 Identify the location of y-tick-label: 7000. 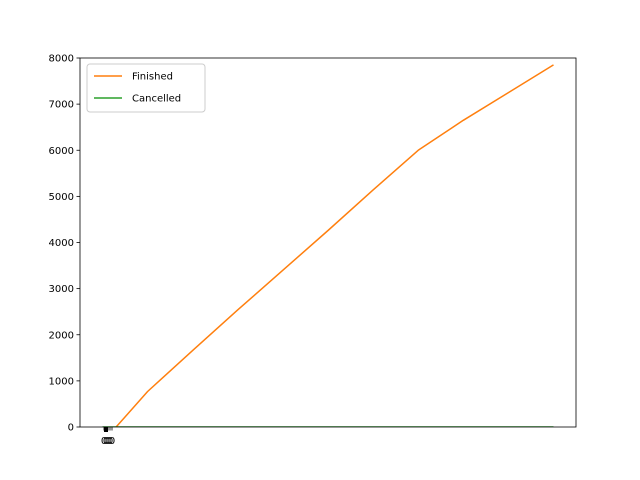
(61, 105).